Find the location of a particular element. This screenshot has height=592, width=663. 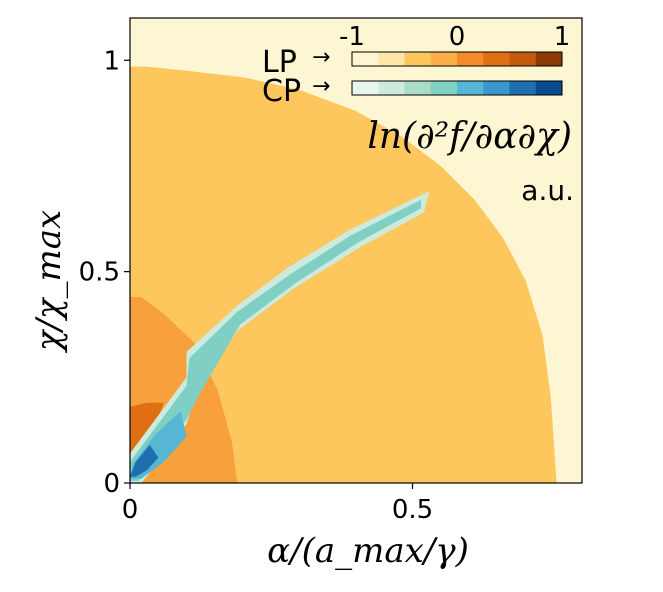

colorbar-row-label: CP is located at coordinates (281, 91).